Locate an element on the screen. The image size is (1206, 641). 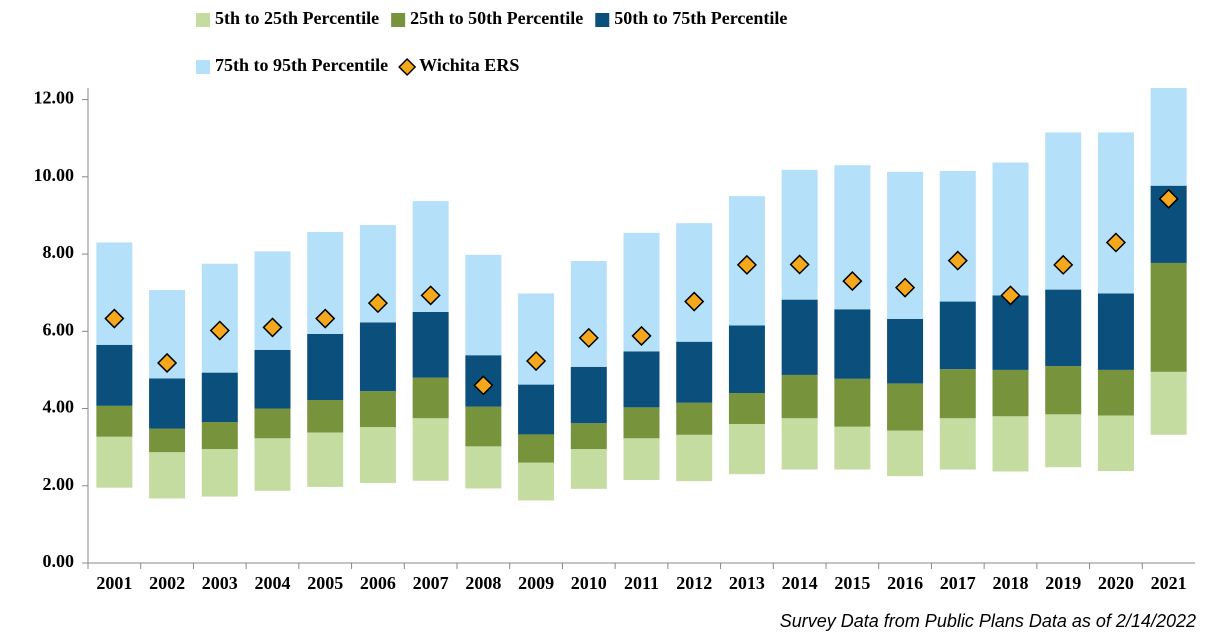
legend-label: 25th to 50th Percentile is located at coordinates (496, 18).